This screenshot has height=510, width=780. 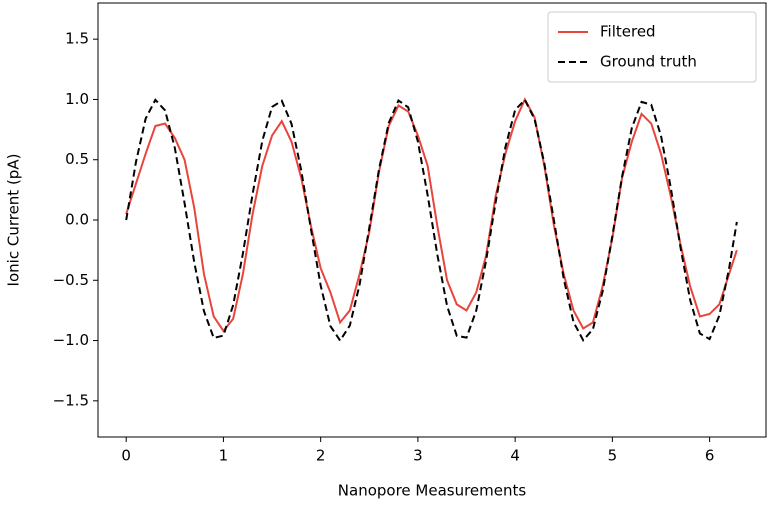 I want to click on x-axis-label: Nanopore Measurements, so click(x=432, y=491).